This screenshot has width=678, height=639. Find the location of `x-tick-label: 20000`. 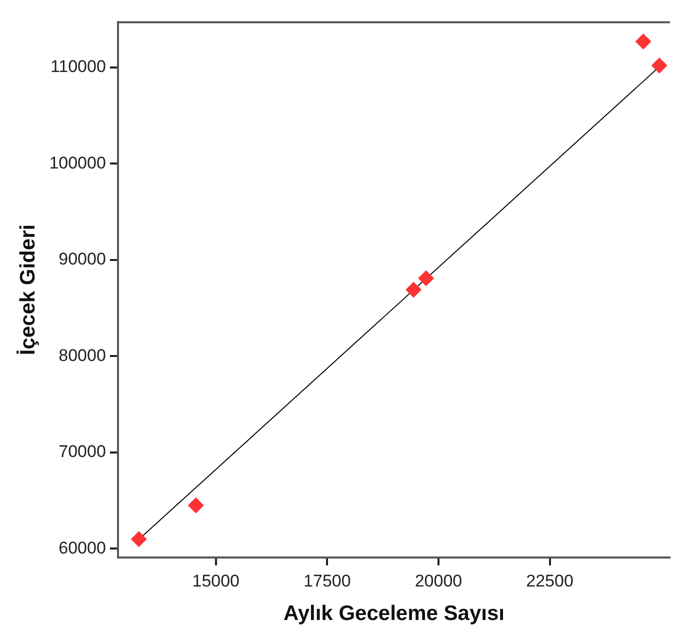

x-tick-label: 20000 is located at coordinates (438, 580).